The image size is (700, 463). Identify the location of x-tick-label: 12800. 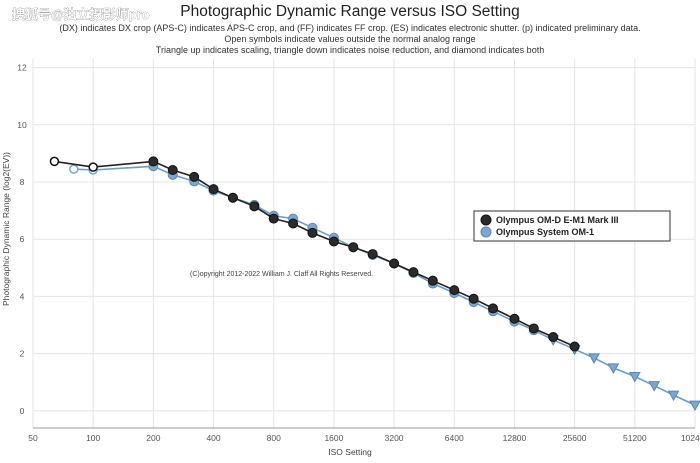
(515, 438).